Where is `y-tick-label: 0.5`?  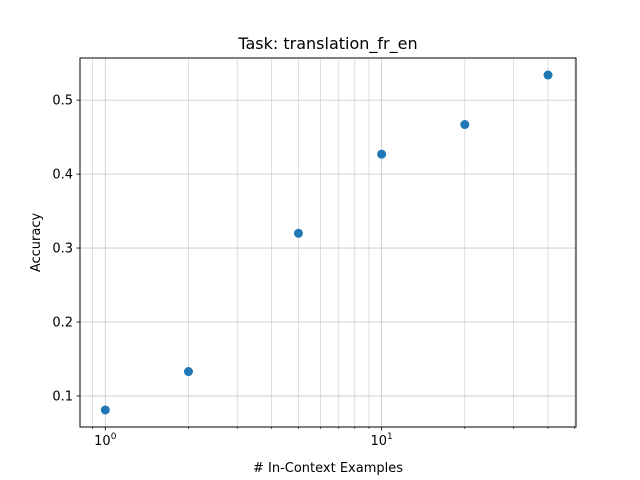
y-tick-label: 0.5 is located at coordinates (62, 101).